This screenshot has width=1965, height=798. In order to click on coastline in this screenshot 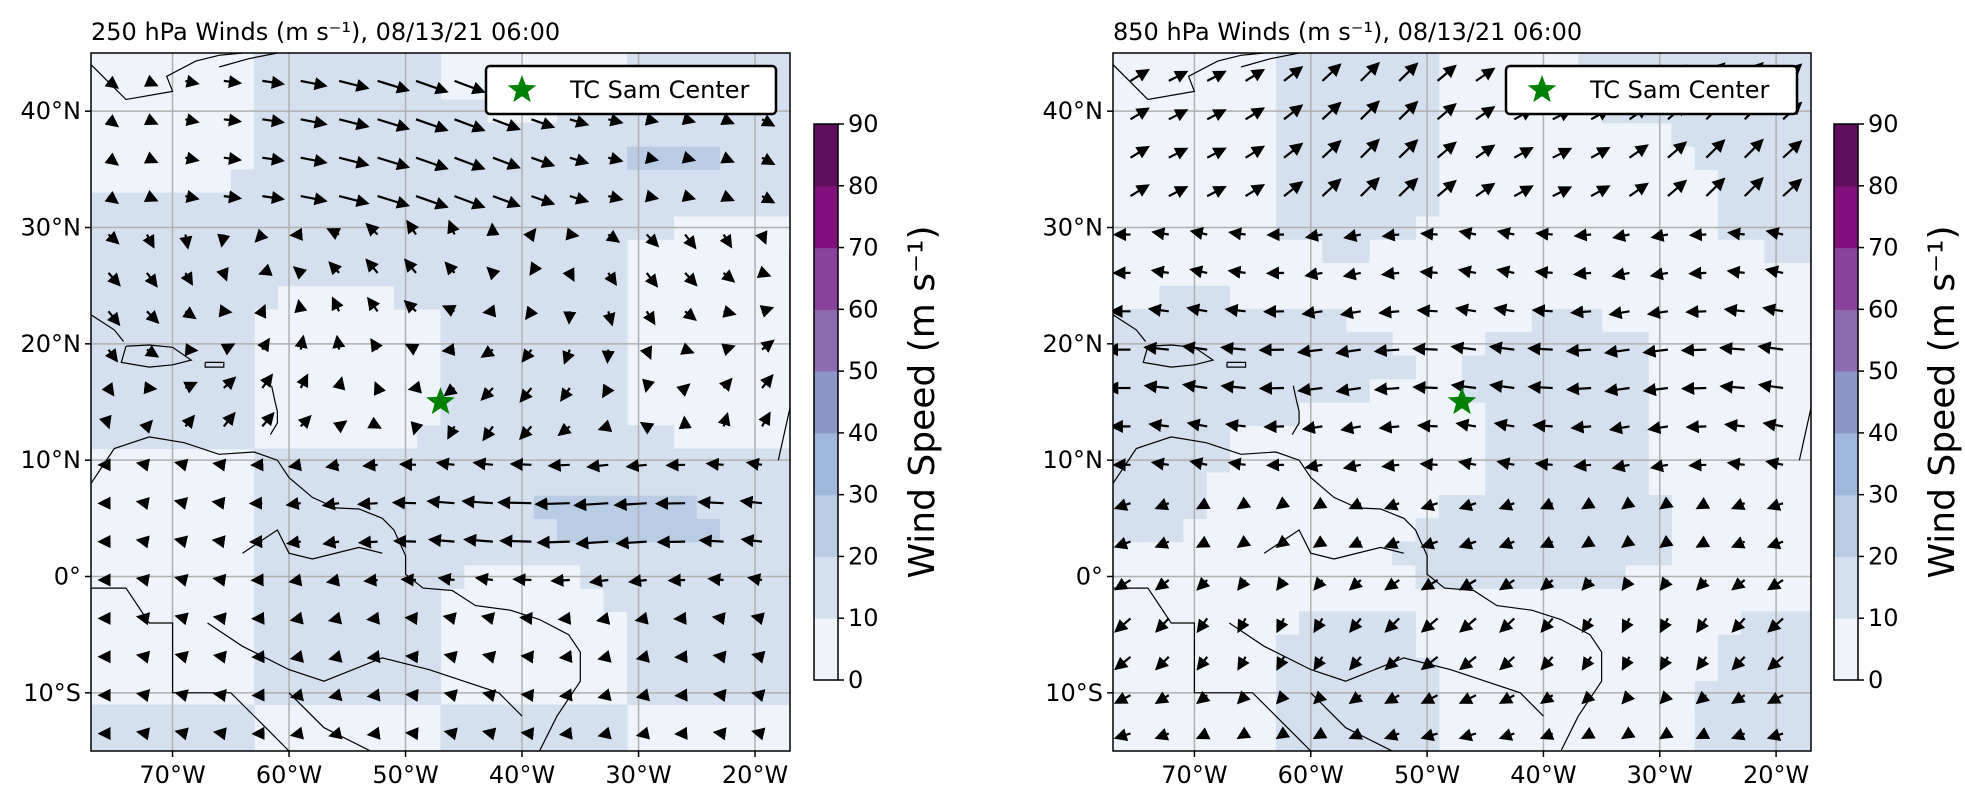, I will do `click(1189, 77)`.